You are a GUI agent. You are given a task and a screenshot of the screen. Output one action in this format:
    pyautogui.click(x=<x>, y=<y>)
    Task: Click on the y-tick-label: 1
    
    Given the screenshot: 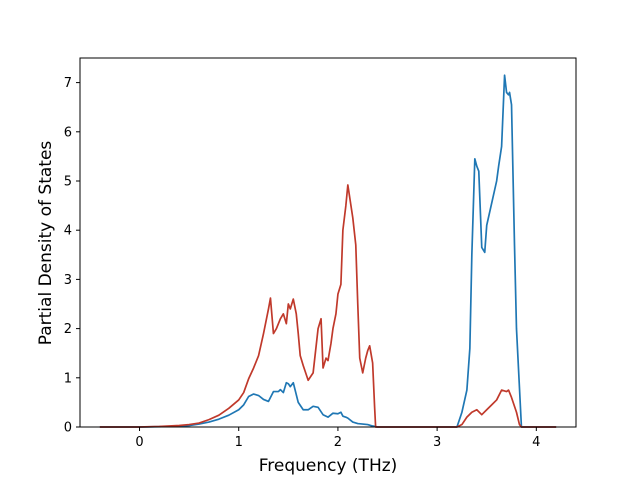 What is the action you would take?
    pyautogui.click(x=68, y=378)
    